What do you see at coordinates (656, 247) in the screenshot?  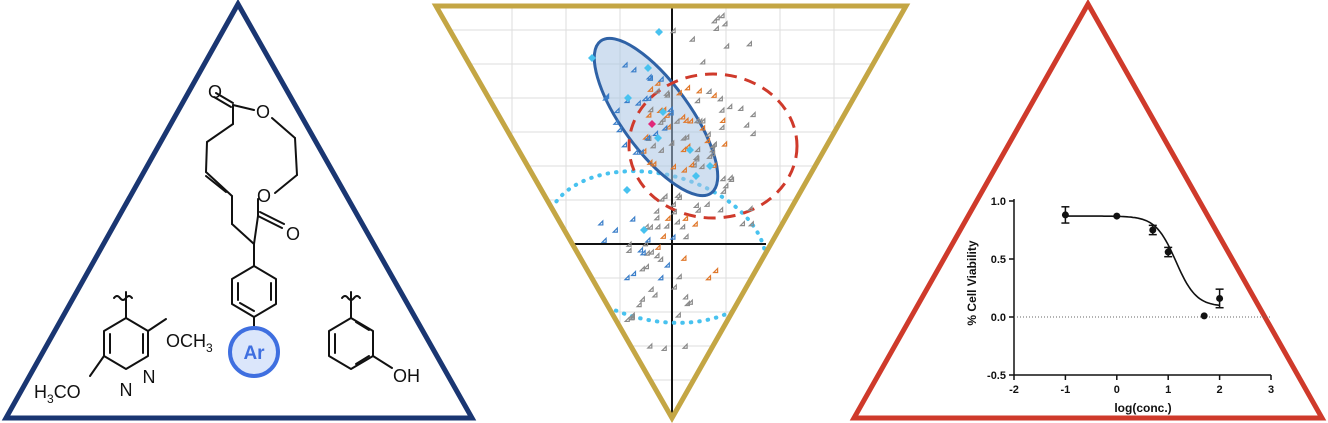 I see `cyan-dotted-ellipse` at bounding box center [656, 247].